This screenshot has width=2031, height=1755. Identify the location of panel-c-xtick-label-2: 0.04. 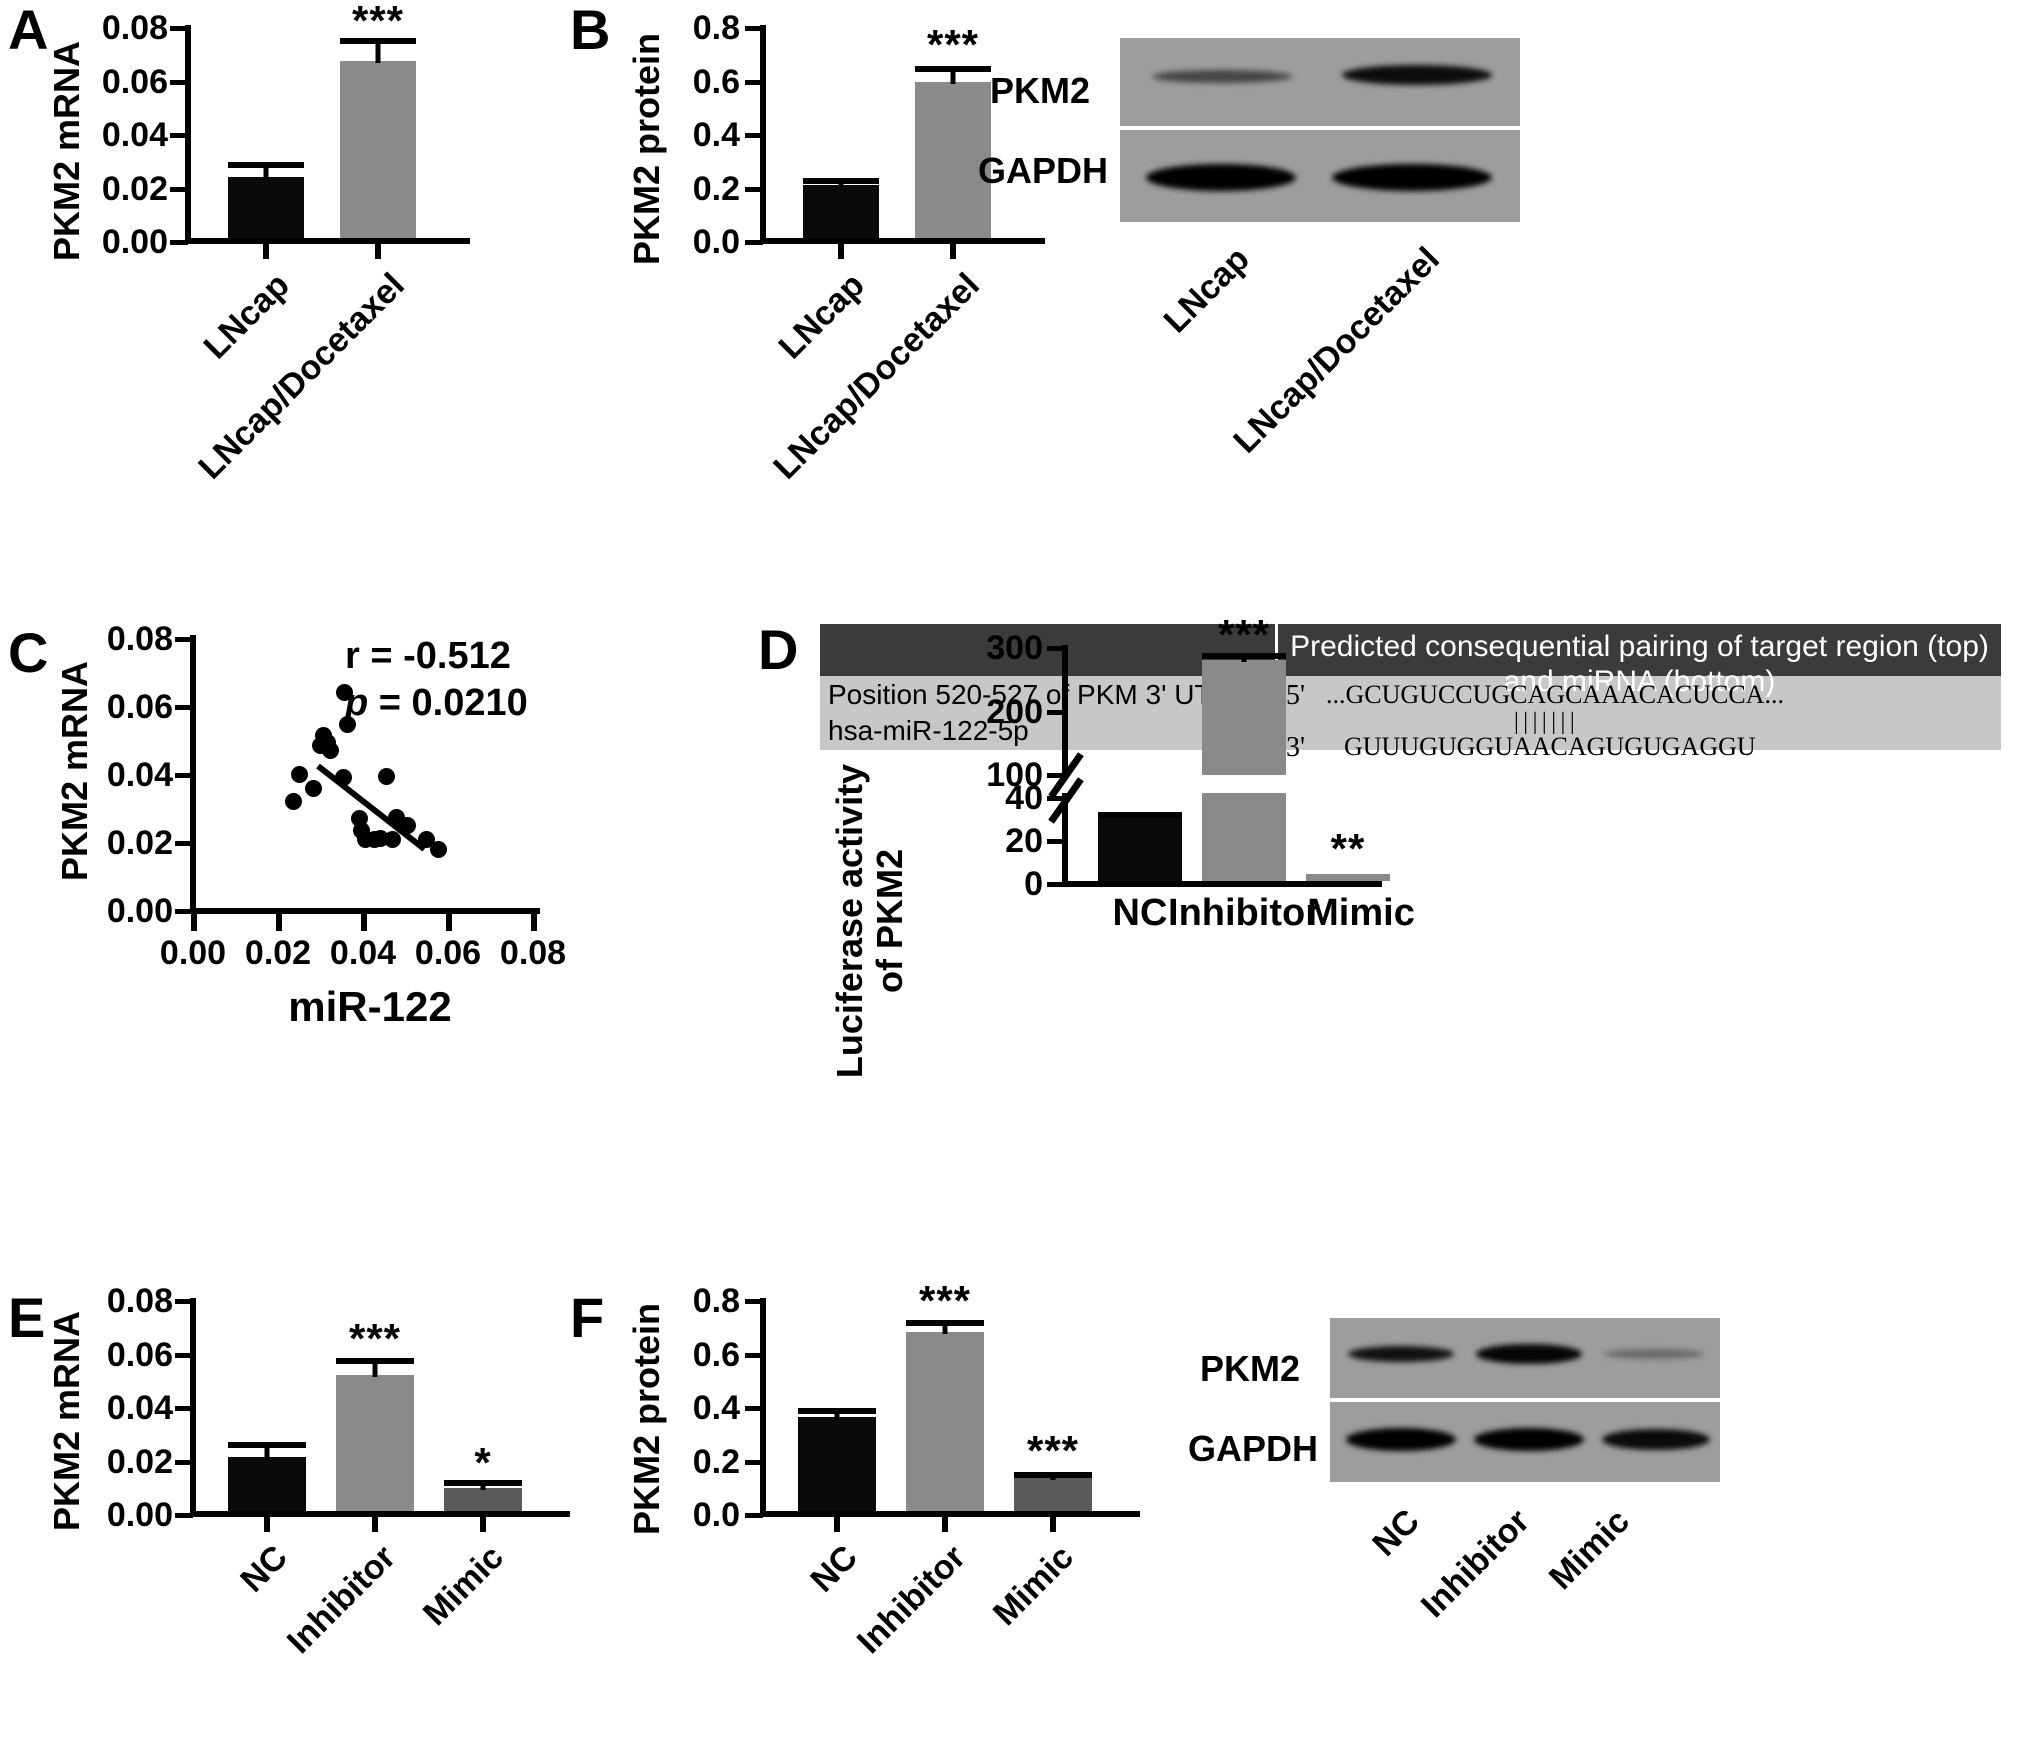
(363, 953).